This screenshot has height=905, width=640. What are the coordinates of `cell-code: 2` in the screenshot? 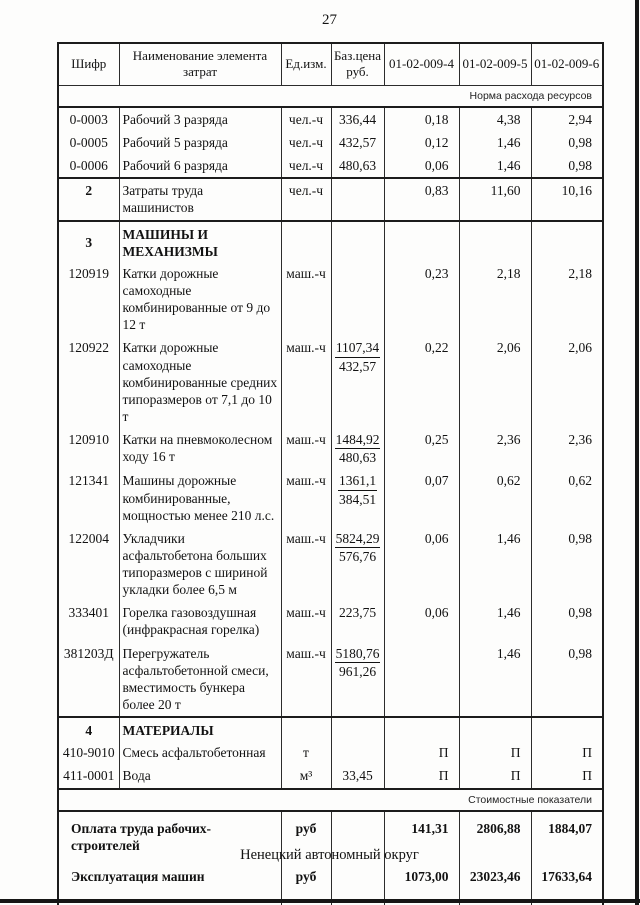 It's located at (89, 199).